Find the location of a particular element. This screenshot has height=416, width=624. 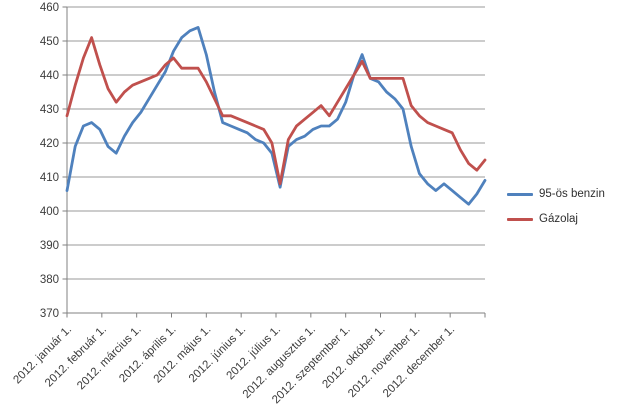

legend-line-swatch-gazolaj is located at coordinates (520, 219).